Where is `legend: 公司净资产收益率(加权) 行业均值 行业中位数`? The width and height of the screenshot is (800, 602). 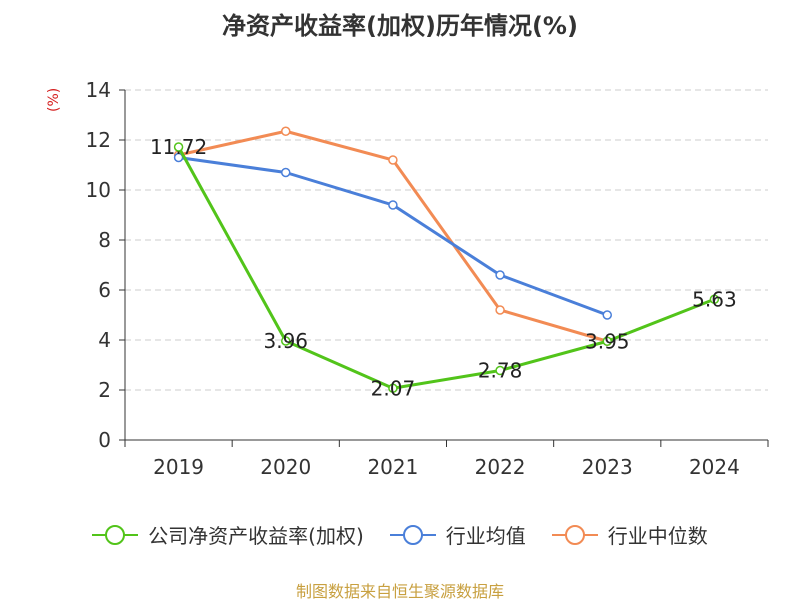
legend: 公司净资产收益率(加权) 行业均值 行业中位数 is located at coordinates (400, 534).